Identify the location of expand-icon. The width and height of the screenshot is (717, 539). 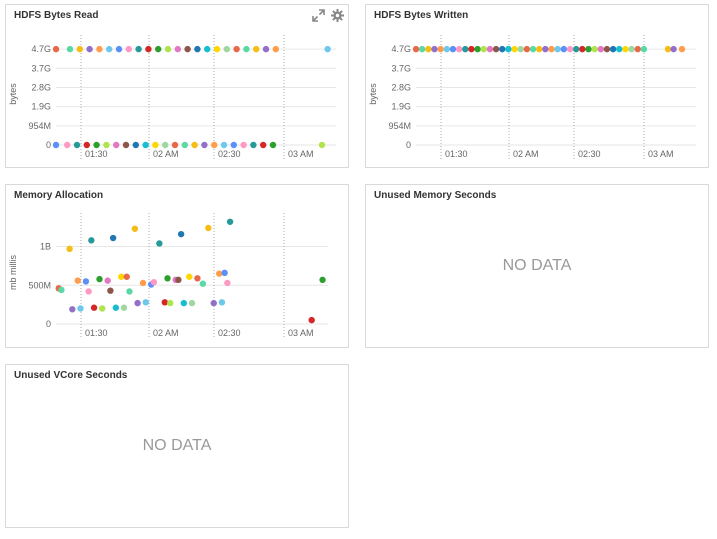
(318, 15).